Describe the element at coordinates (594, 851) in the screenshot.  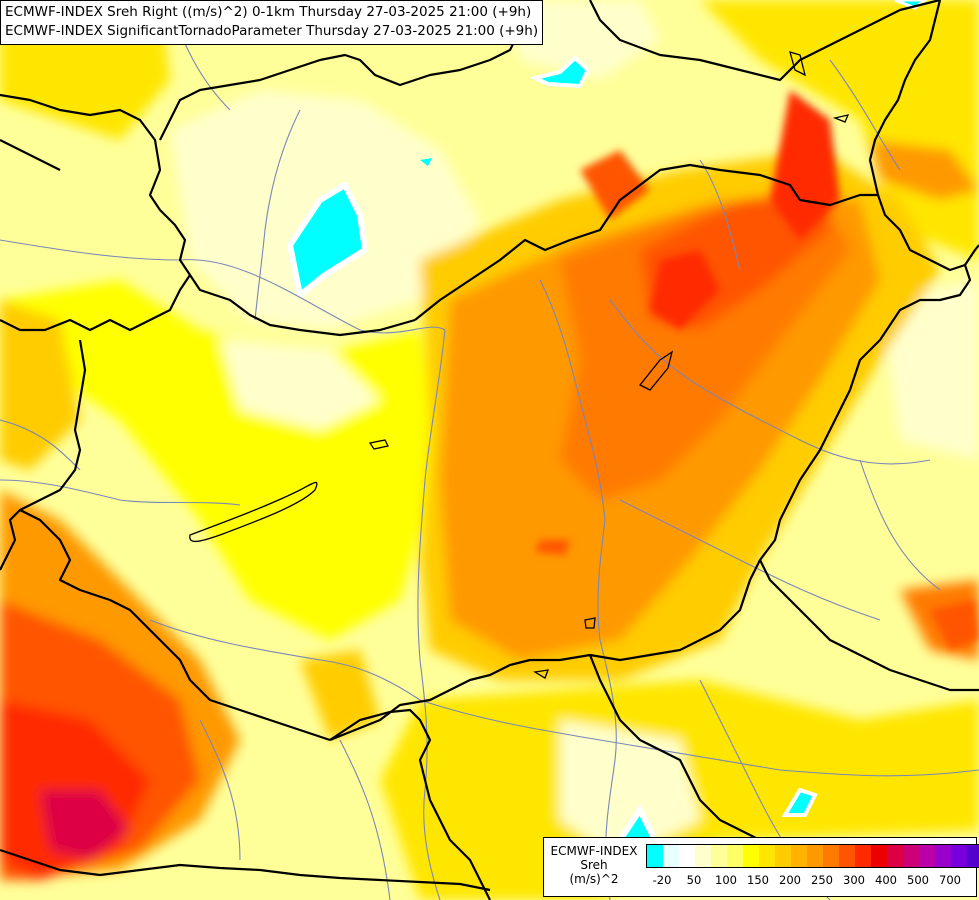
I see `legend-model: ECMWF-INDEX` at that location.